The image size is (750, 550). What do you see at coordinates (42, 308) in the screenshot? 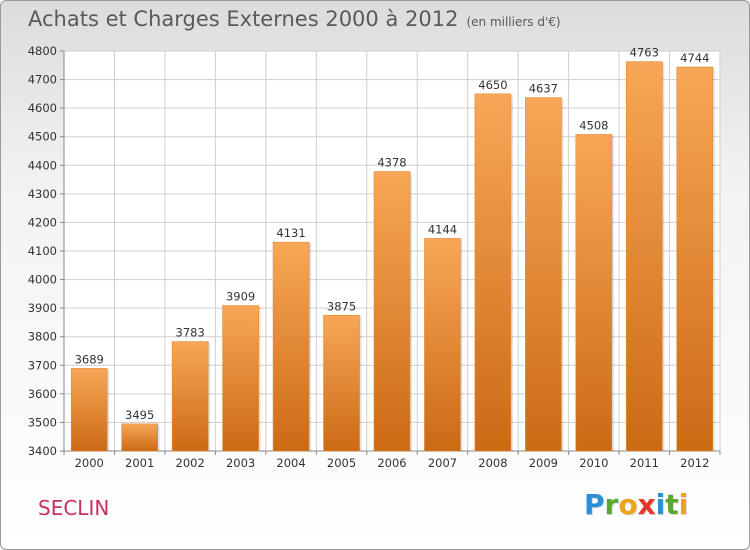
I see `y-tick-label: 3900` at bounding box center [42, 308].